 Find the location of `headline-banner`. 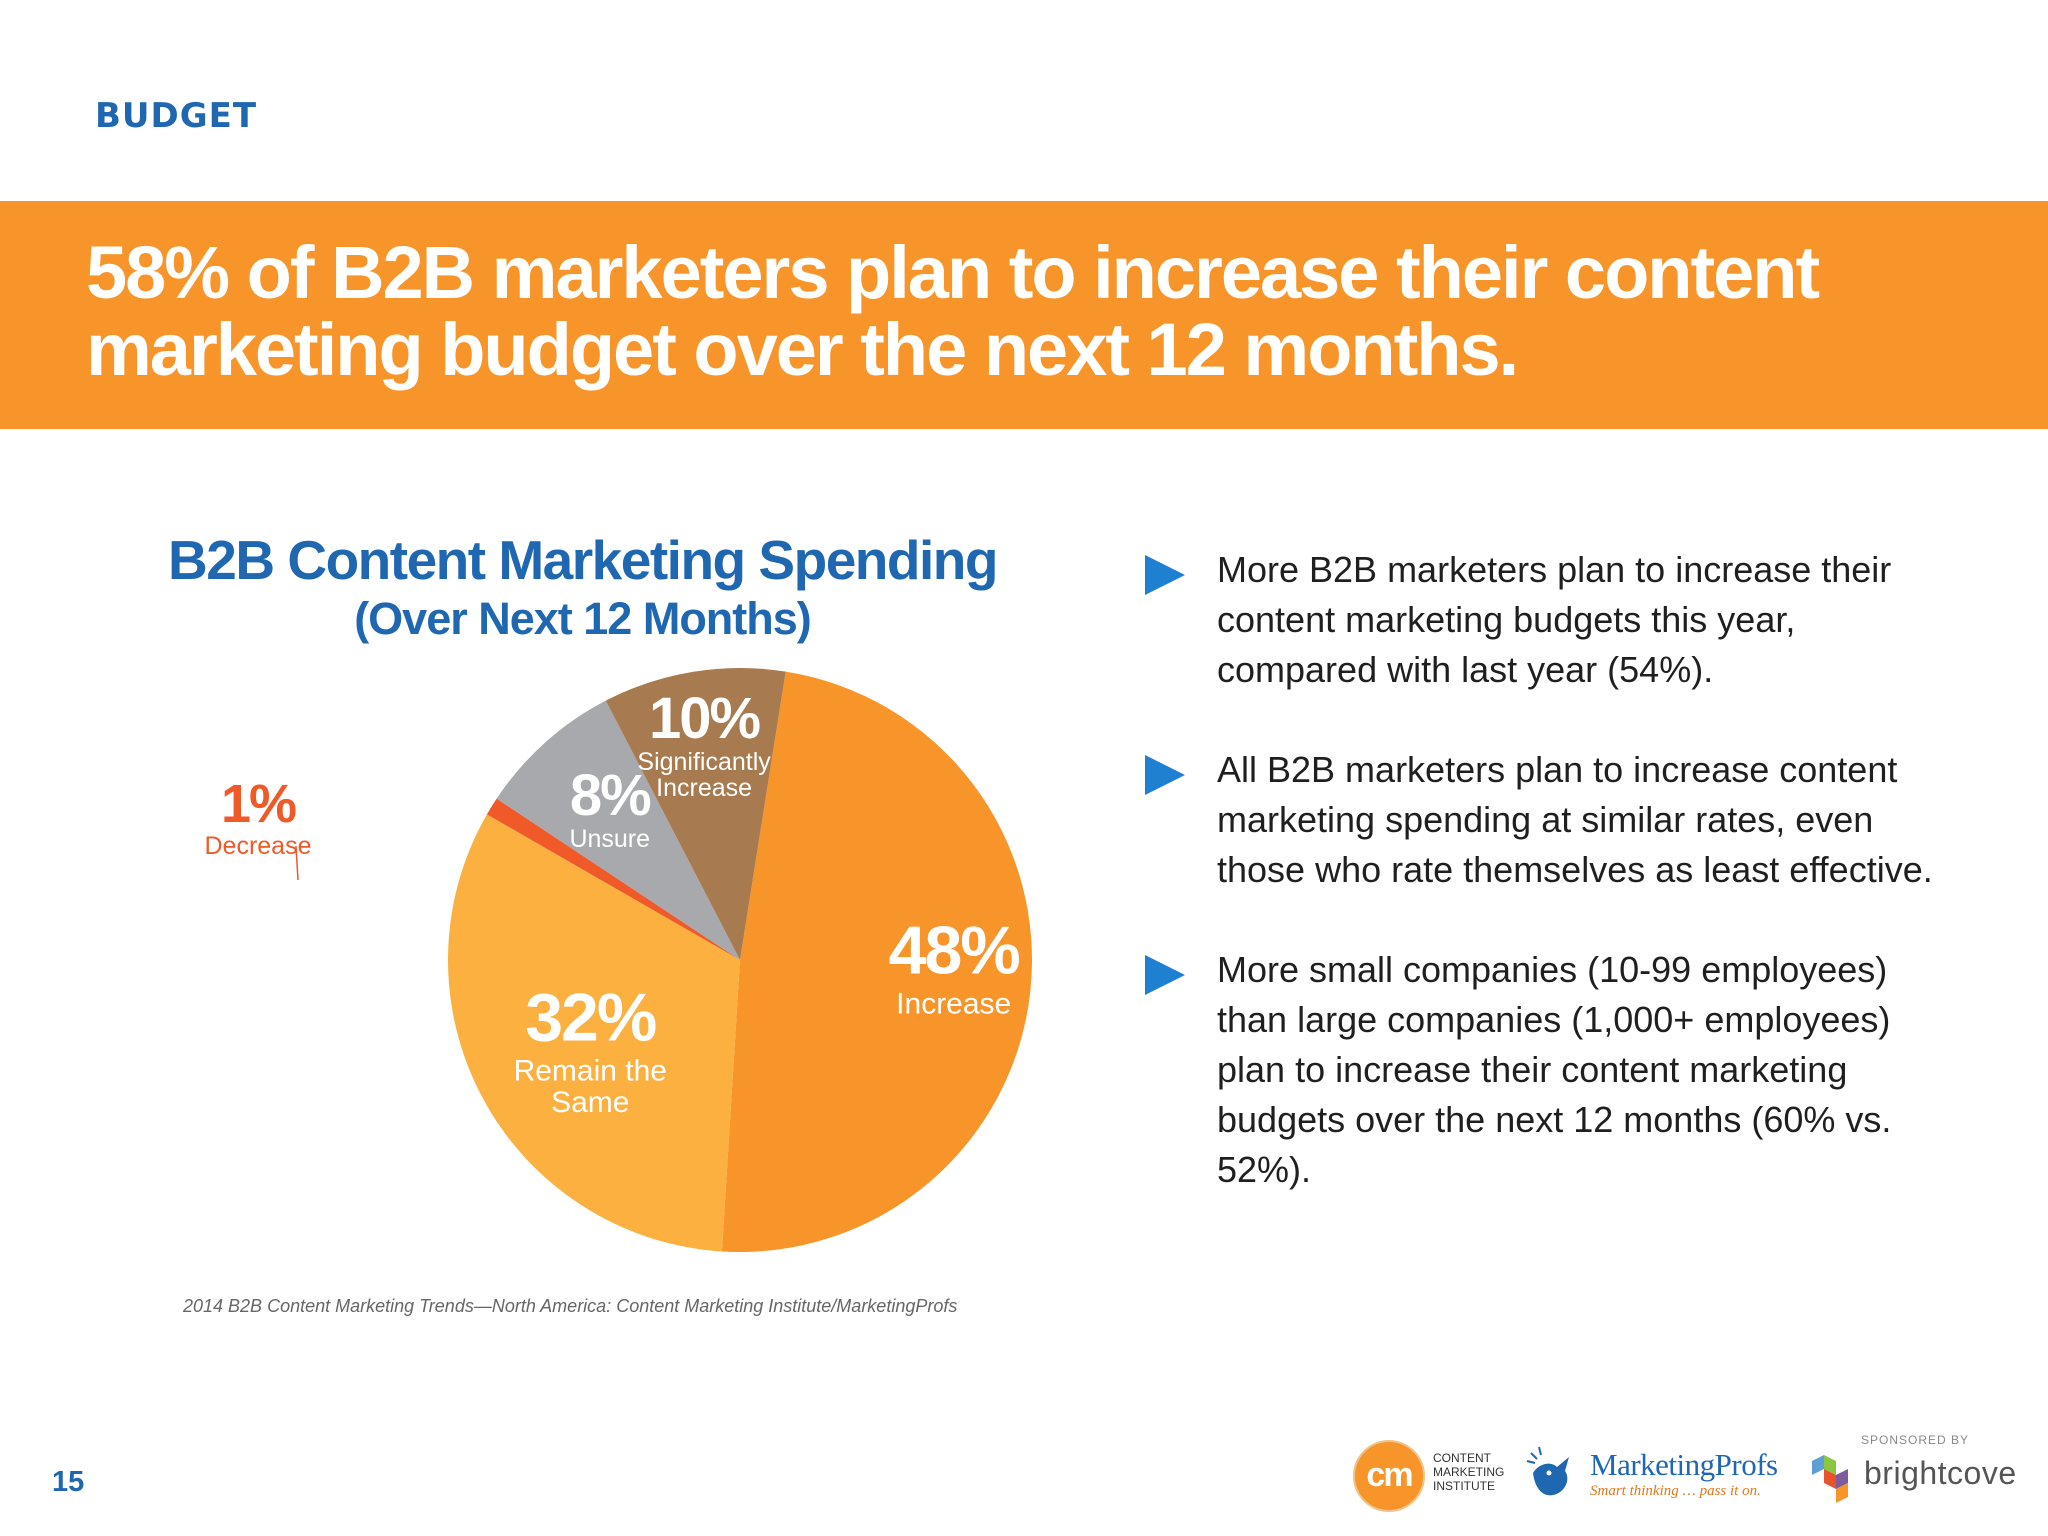

headline-banner is located at coordinates (1024, 315).